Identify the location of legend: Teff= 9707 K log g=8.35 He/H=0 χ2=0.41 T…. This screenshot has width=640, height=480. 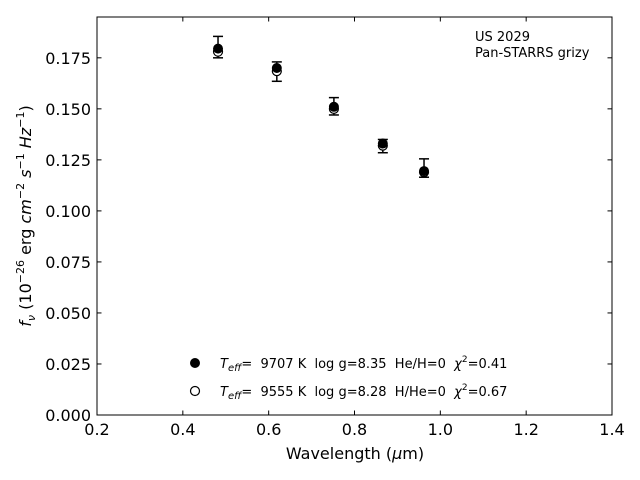
(348, 378).